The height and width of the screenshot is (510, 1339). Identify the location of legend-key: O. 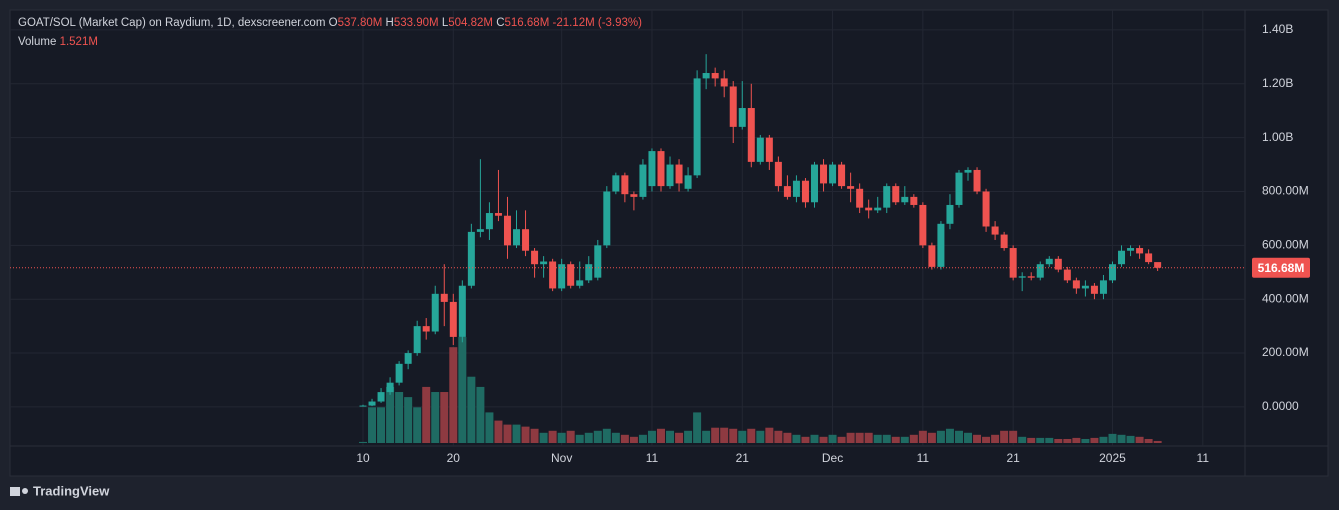
(333, 23).